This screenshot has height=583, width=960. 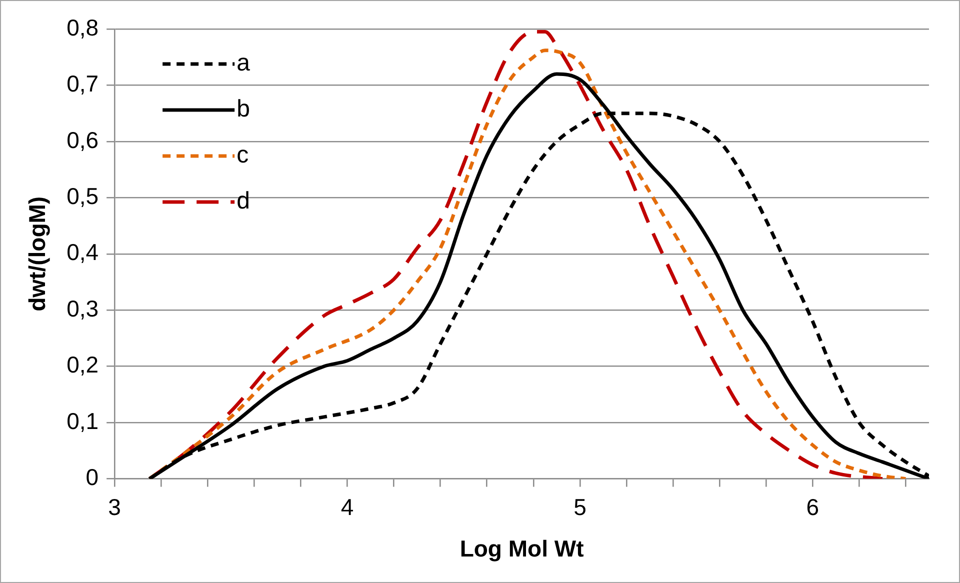 What do you see at coordinates (580, 507) in the screenshot?
I see `x-tick-label: 5` at bounding box center [580, 507].